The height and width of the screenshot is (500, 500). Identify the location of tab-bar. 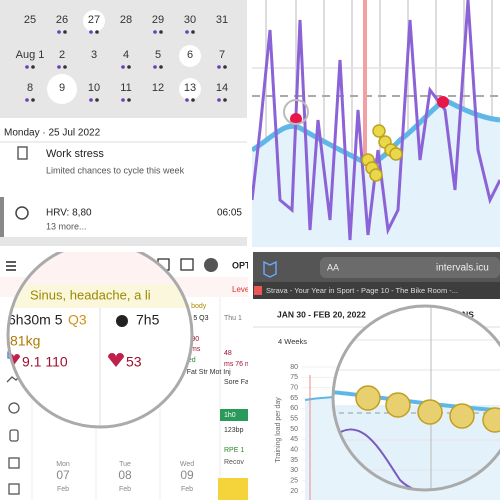
(376, 290).